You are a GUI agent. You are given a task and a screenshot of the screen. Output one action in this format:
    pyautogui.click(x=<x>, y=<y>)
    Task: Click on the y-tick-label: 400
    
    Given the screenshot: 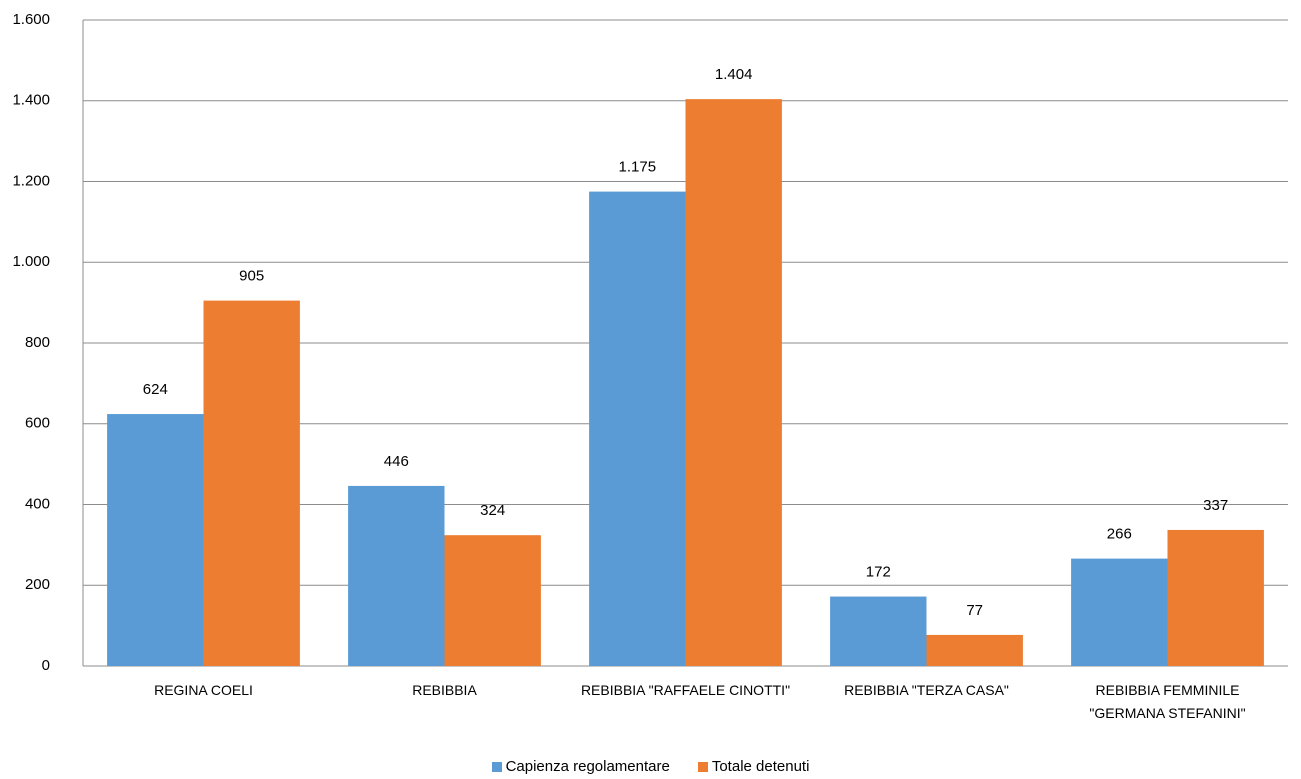 What is the action you would take?
    pyautogui.click(x=37, y=503)
    